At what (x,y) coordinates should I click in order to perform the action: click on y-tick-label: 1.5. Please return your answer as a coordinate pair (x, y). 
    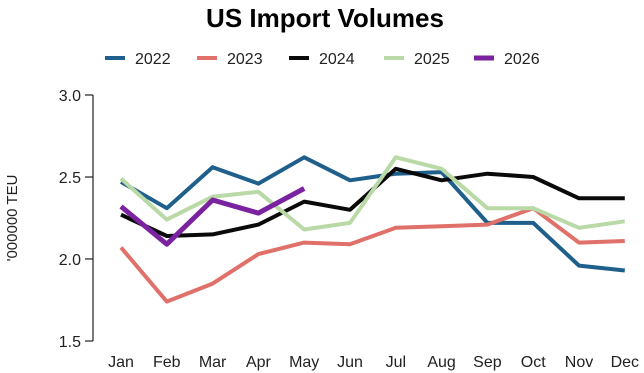
    Looking at the image, I should click on (70, 342).